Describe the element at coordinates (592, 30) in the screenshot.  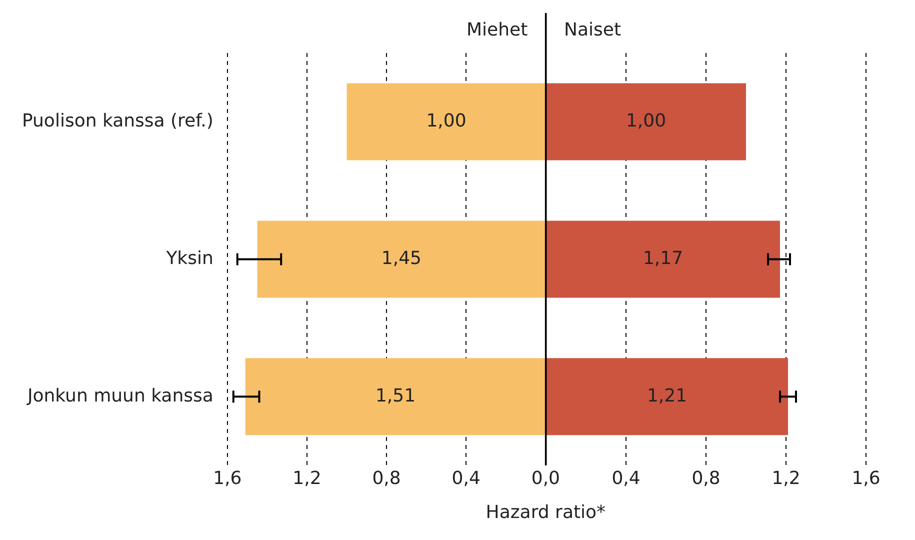
I see `text: Naiset` at that location.